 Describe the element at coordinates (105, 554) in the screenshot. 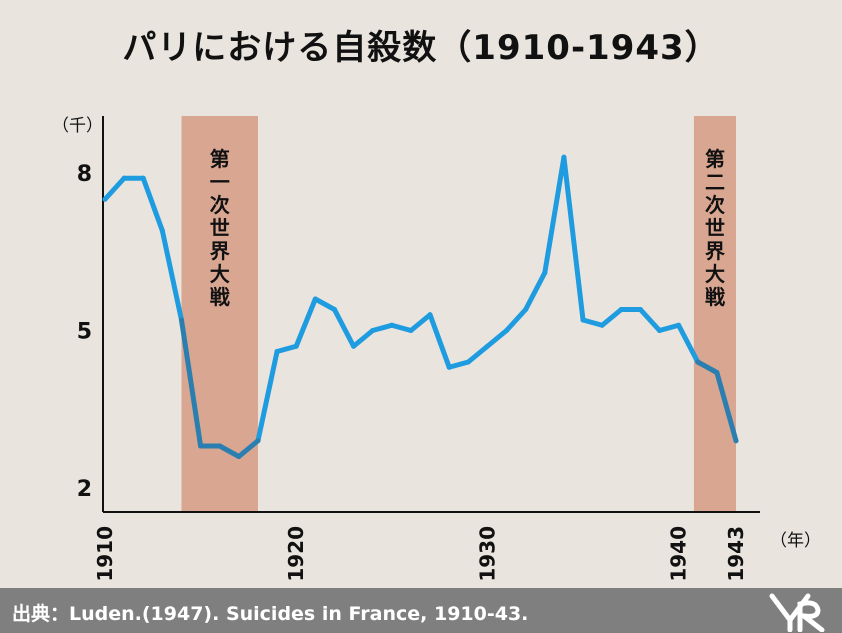

I see `x-tick-label: 1910` at that location.